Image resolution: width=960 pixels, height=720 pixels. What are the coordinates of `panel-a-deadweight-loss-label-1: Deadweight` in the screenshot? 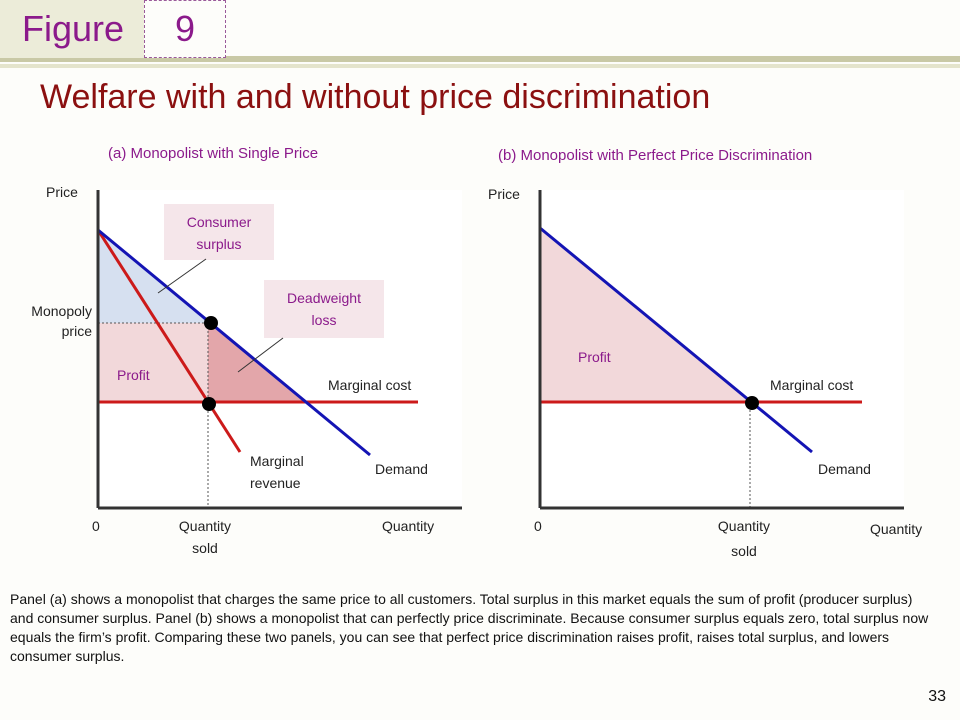 It's located at (324, 298).